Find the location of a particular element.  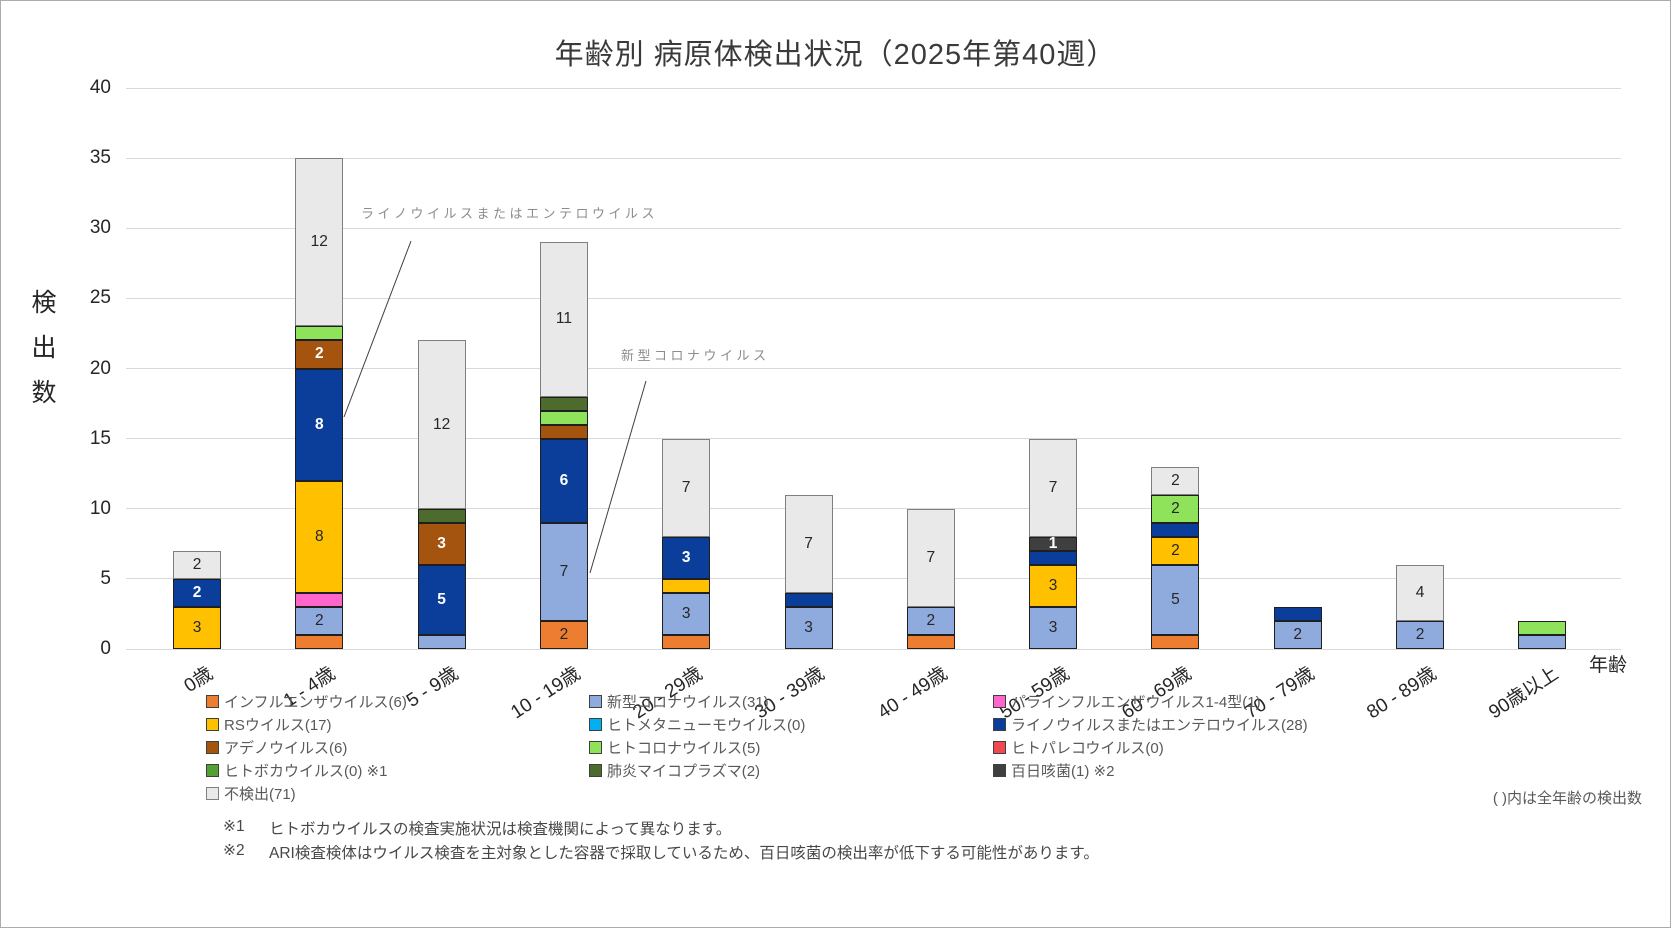

x-category-label: 40 - 49歳 is located at coordinates (912, 693).